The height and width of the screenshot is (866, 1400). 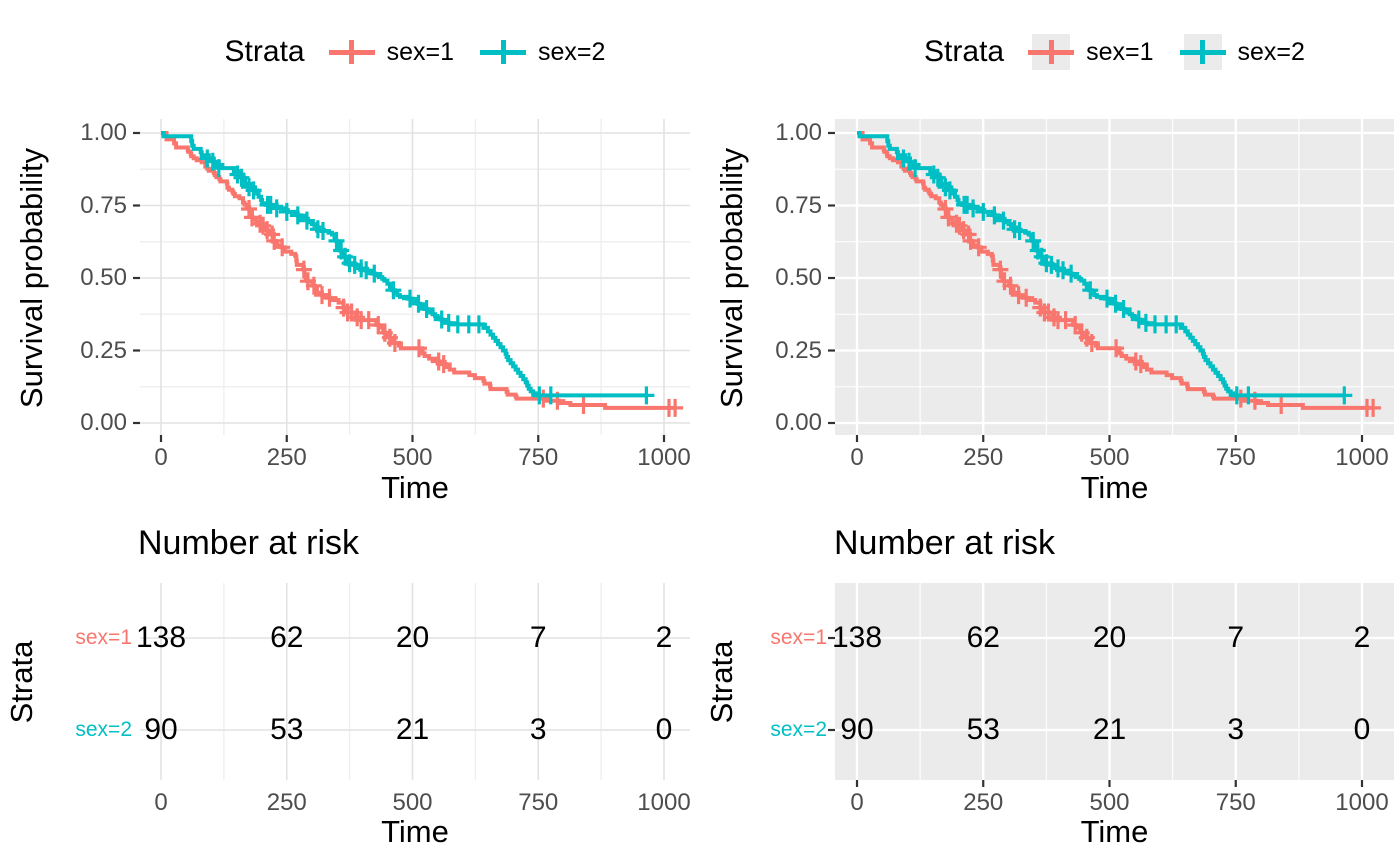 I want to click on censor-marks-sex1-left, so click(x=462, y=308).